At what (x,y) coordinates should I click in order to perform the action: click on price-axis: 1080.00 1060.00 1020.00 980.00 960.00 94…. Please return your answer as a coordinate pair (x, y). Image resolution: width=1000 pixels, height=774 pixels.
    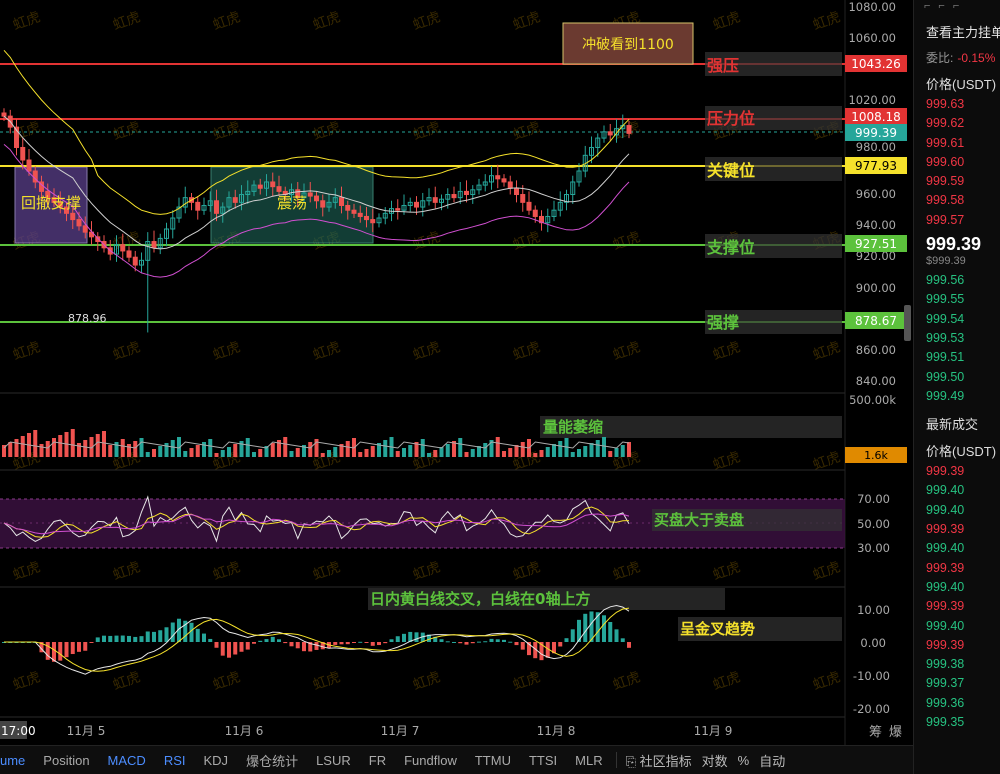
    Looking at the image, I should click on (872, 194).